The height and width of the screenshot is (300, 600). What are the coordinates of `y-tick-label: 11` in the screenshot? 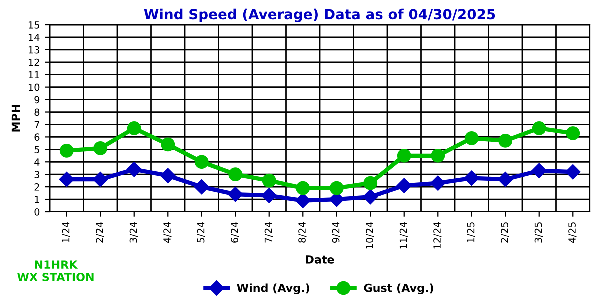 It's located at (34, 75).